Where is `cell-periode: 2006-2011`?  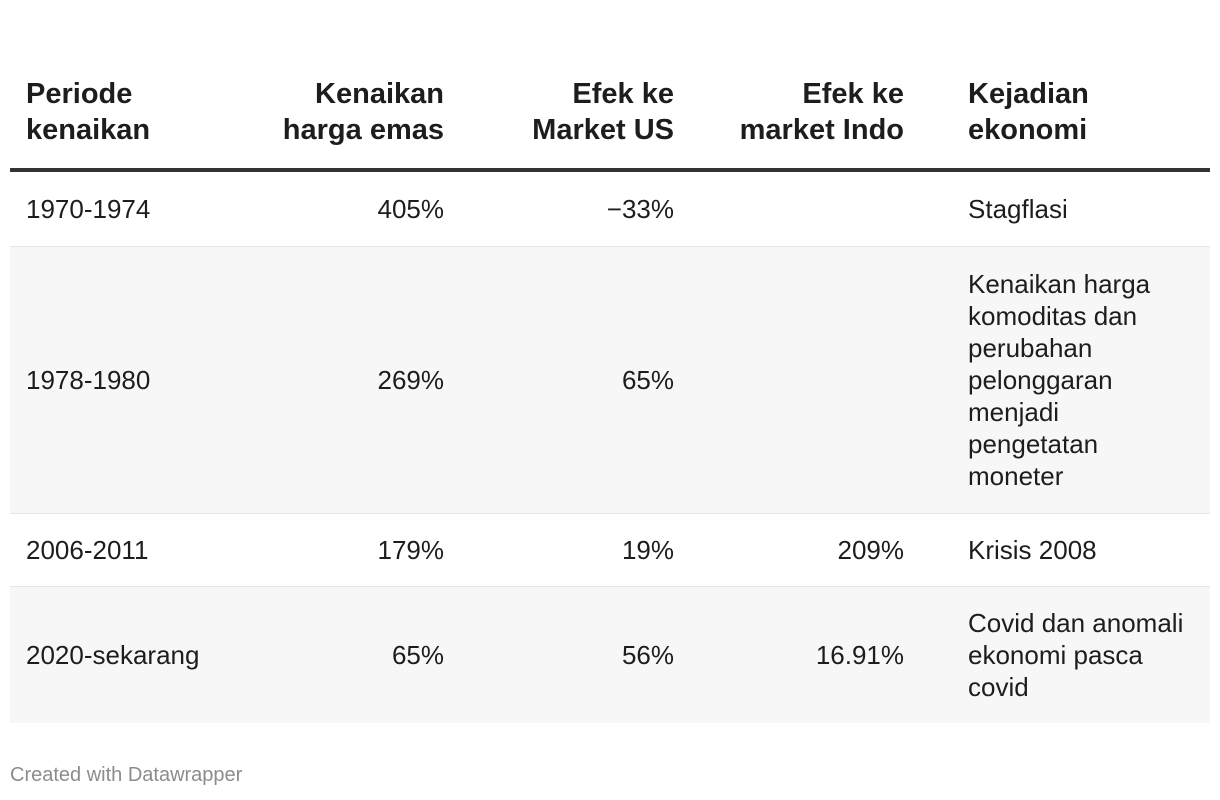
cell-periode: 2006-2011 is located at coordinates (120, 550).